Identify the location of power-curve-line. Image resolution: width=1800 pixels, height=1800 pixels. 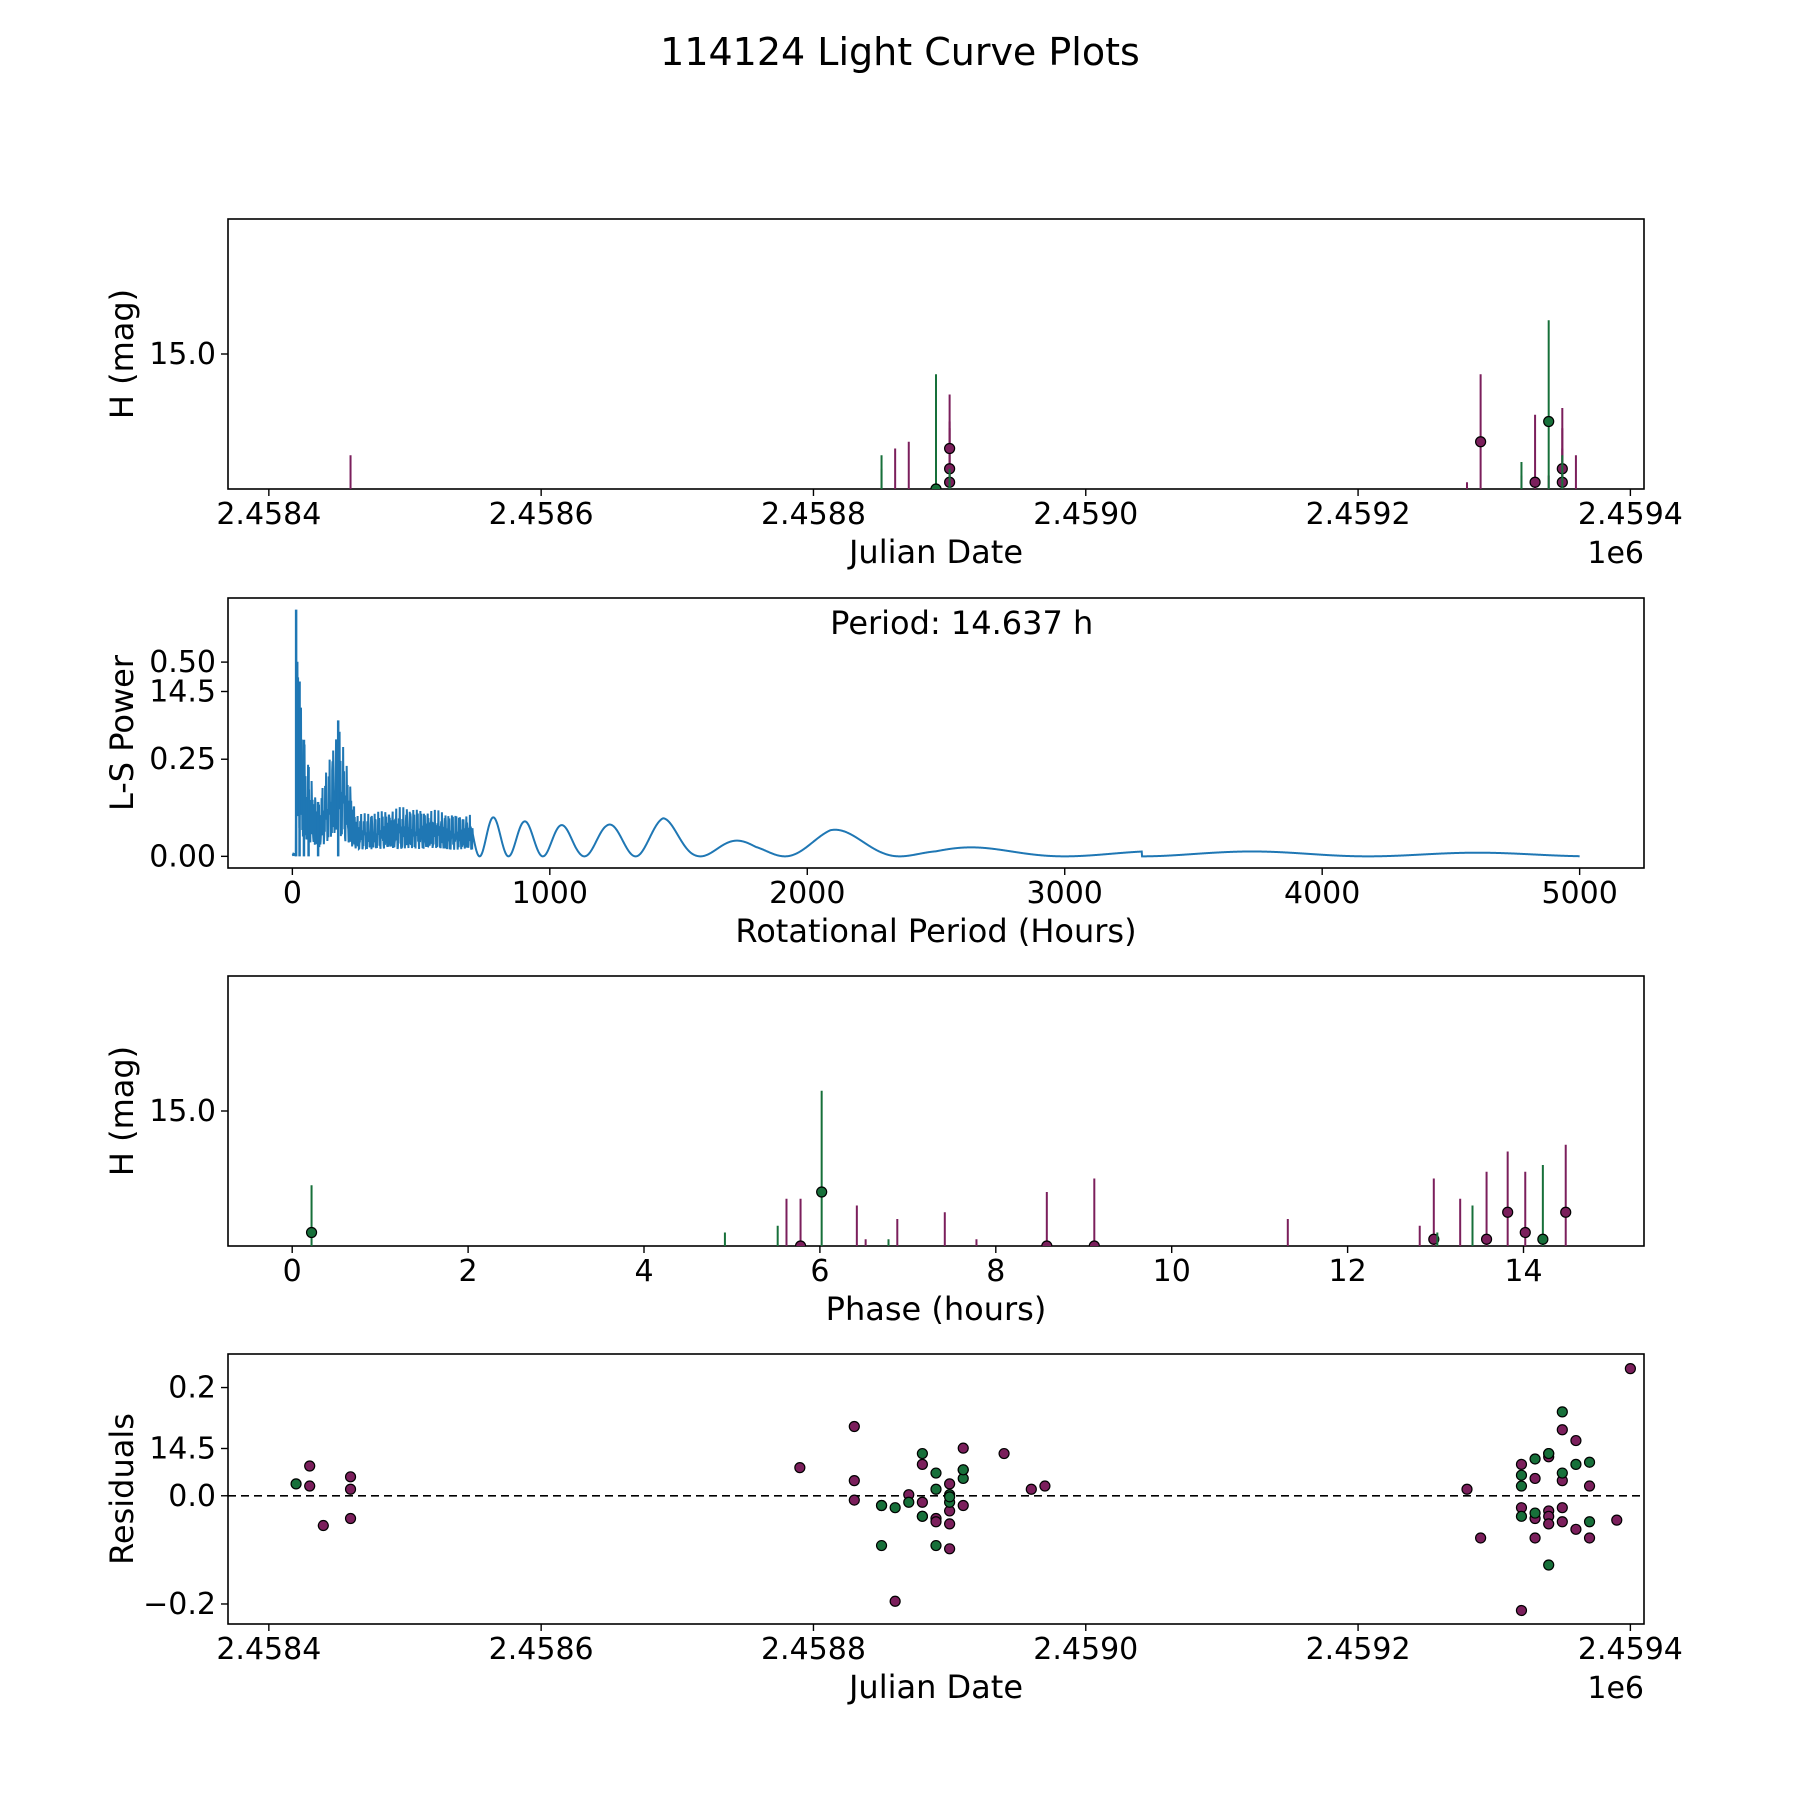
(935, 759).